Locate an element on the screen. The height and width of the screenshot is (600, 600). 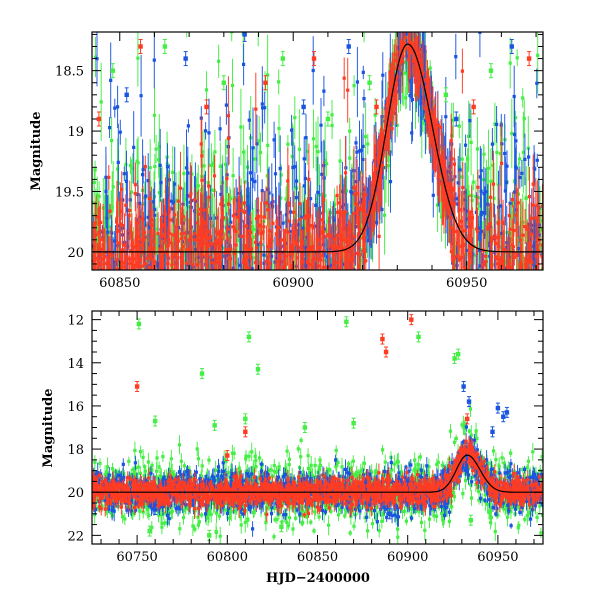
model-curve-line is located at coordinates (317, 473).